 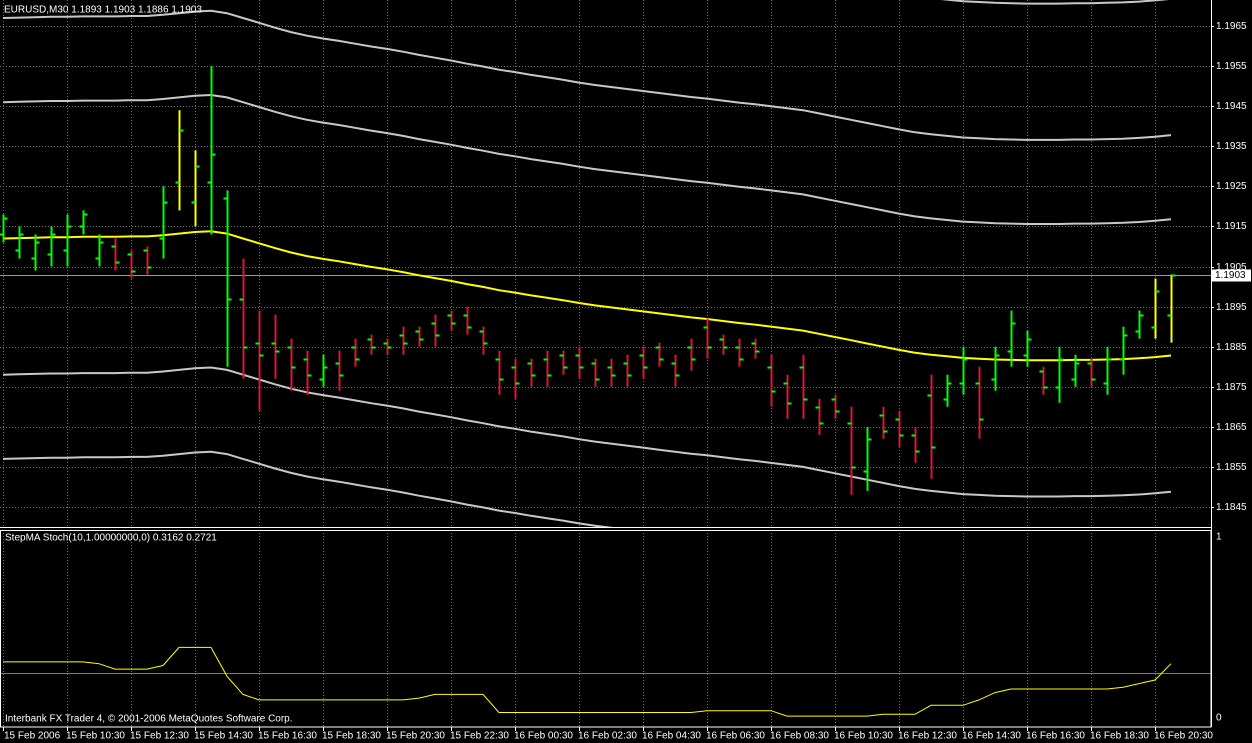 What do you see at coordinates (991, 736) in the screenshot?
I see `x-tick-label: 16 Feb 14:30` at bounding box center [991, 736].